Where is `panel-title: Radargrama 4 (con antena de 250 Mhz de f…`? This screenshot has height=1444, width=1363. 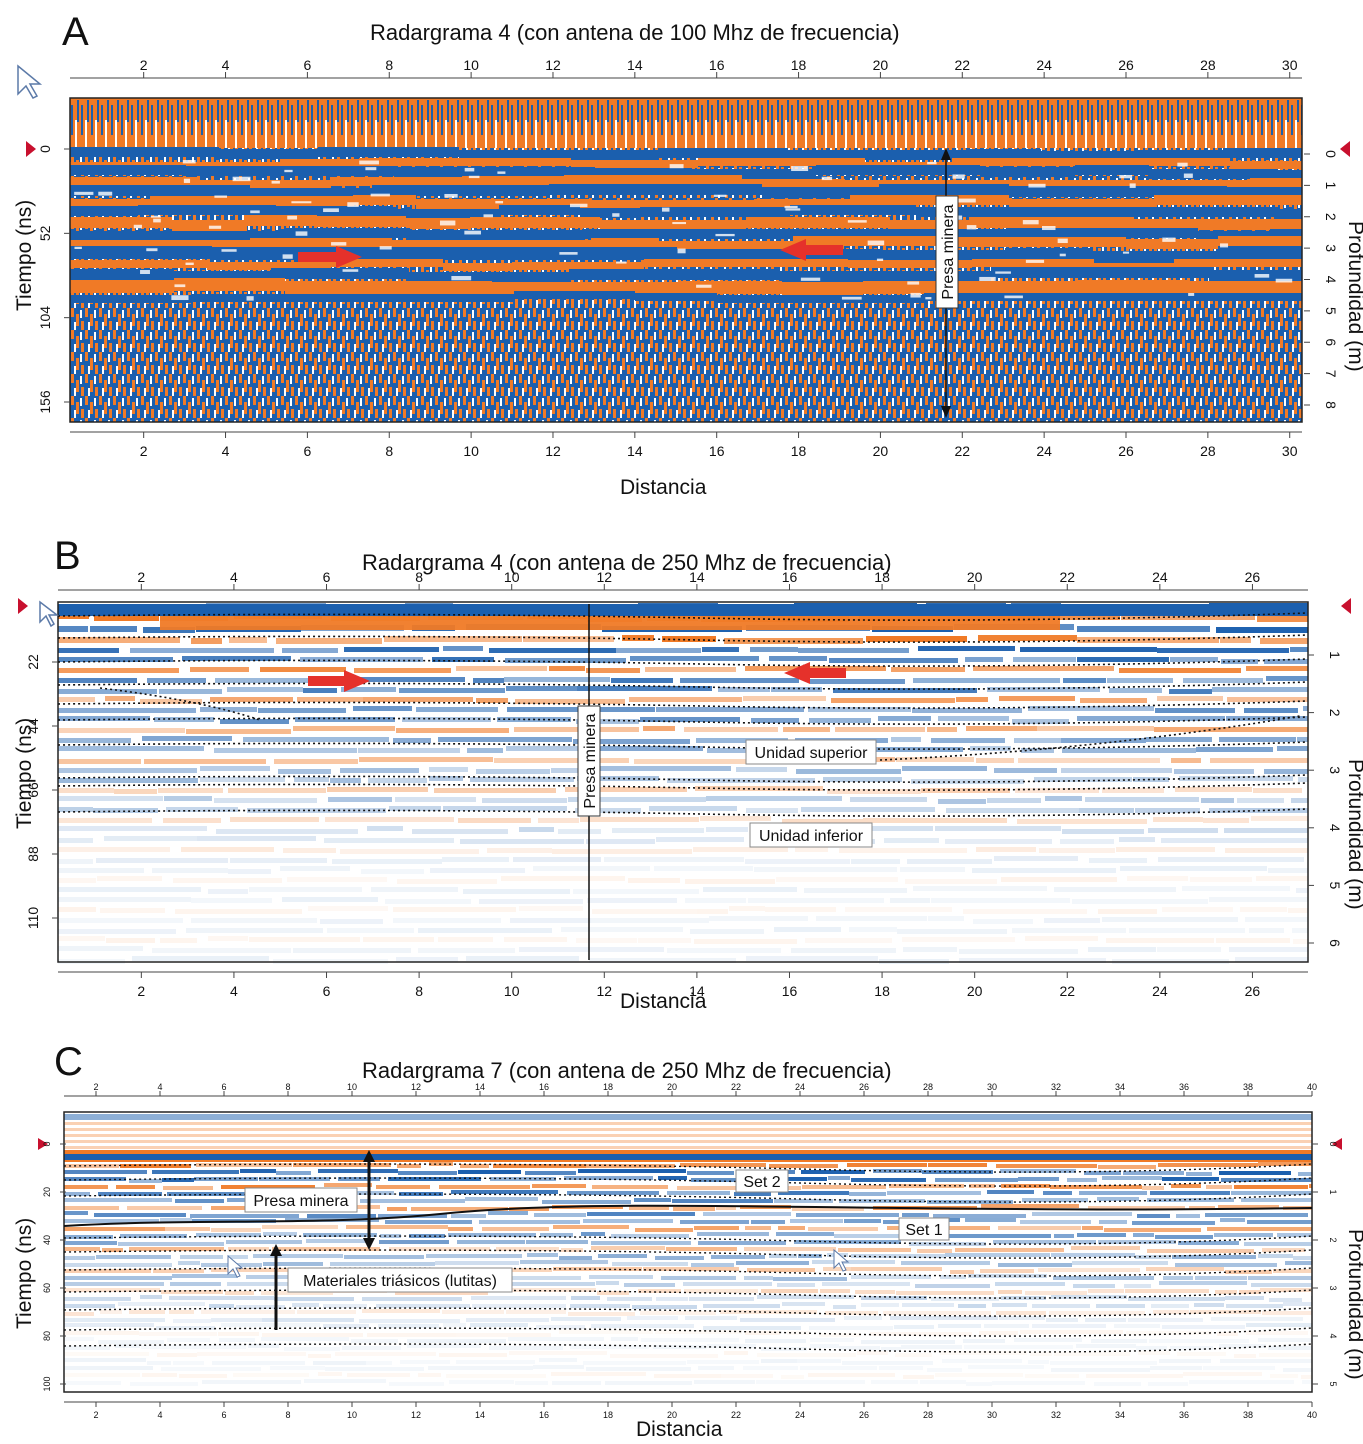
panel-title: Radargrama 4 (con antena de 250 Mhz de f… is located at coordinates (627, 562).